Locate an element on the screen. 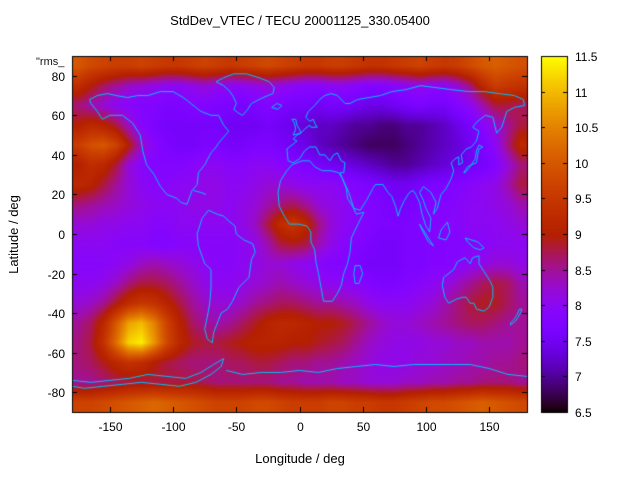 This screenshot has height=480, width=640. y-tick-label: 80 is located at coordinates (58, 76).